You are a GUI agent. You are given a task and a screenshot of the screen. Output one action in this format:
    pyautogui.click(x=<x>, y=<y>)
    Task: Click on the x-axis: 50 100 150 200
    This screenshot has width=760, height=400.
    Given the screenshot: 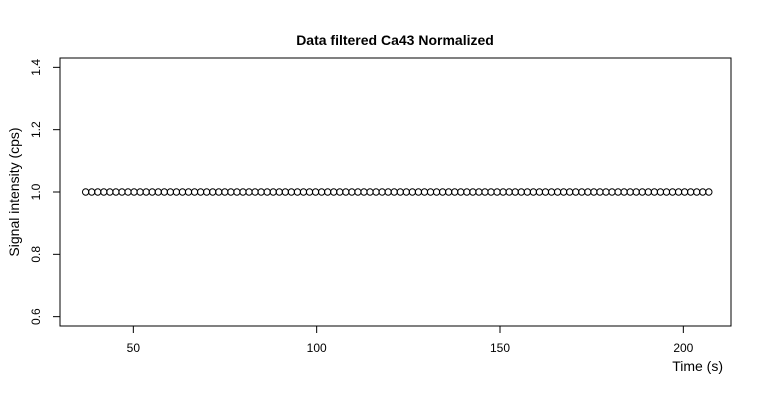 What is the action you would take?
    pyautogui.click(x=410, y=340)
    